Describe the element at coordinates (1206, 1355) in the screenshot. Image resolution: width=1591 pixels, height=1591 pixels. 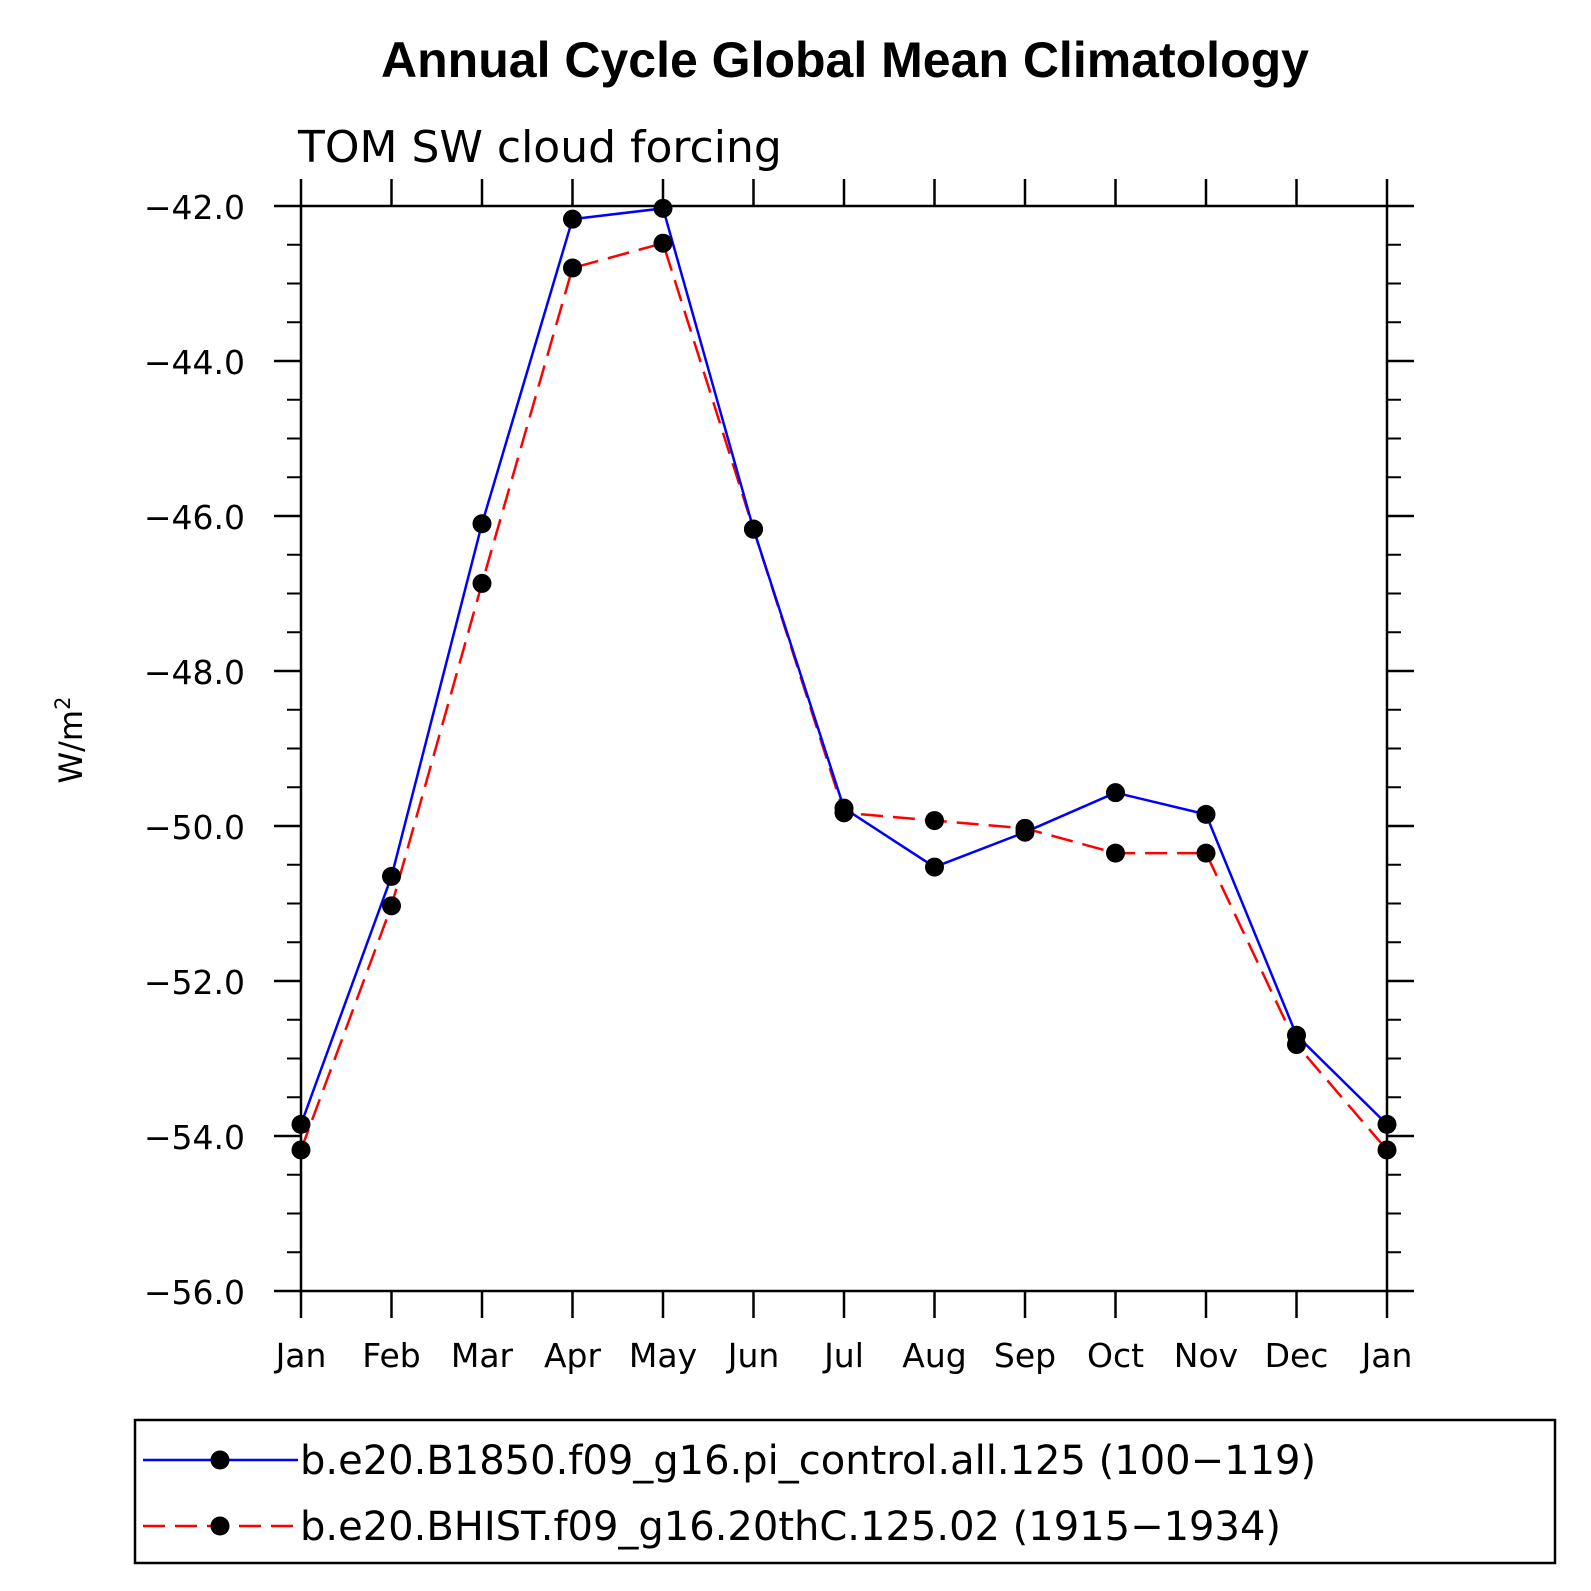
I see `x-tick-label: Nov` at that location.